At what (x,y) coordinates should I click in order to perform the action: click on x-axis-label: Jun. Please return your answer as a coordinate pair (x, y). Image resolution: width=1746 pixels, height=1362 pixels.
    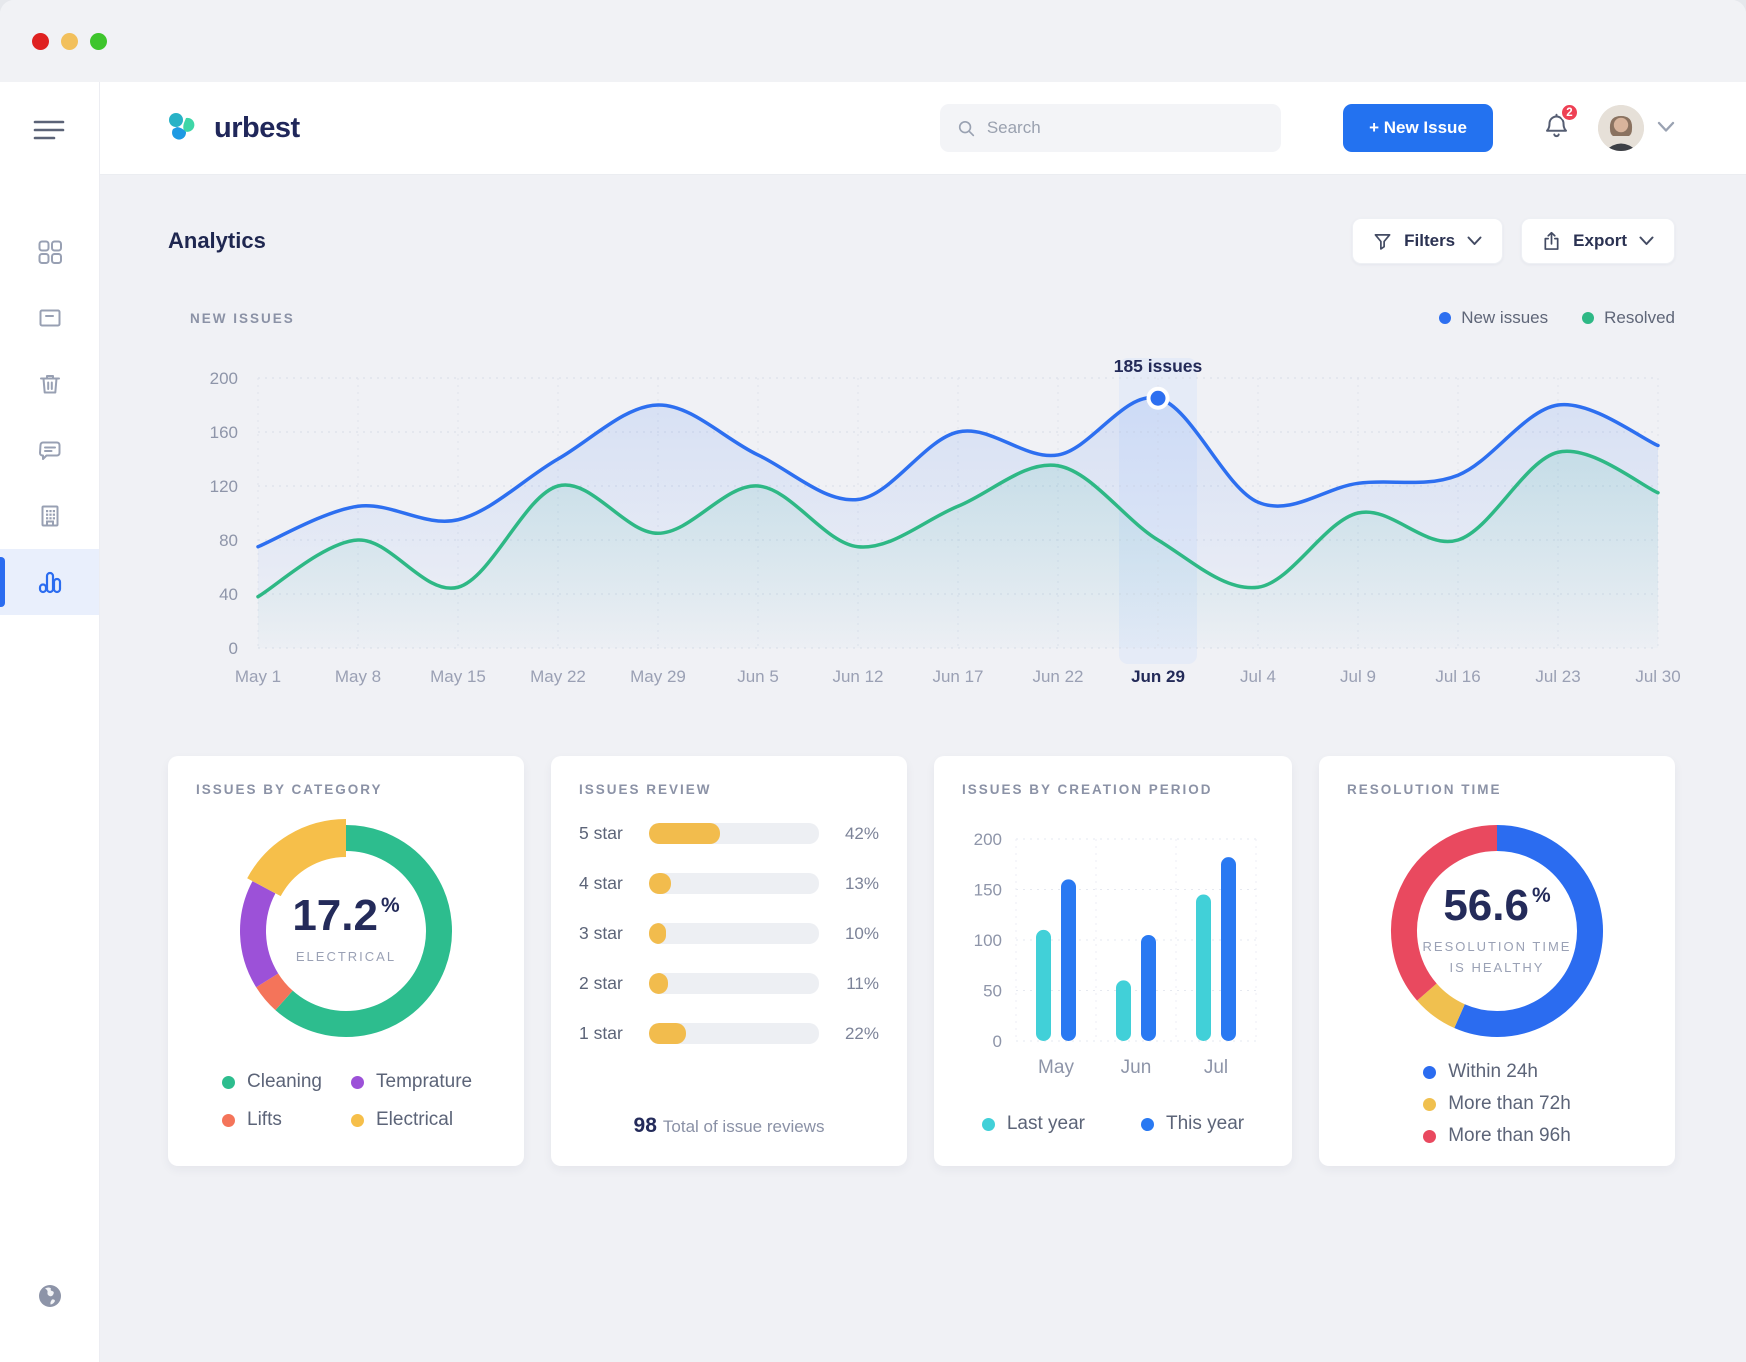
    Looking at the image, I should click on (1136, 1067).